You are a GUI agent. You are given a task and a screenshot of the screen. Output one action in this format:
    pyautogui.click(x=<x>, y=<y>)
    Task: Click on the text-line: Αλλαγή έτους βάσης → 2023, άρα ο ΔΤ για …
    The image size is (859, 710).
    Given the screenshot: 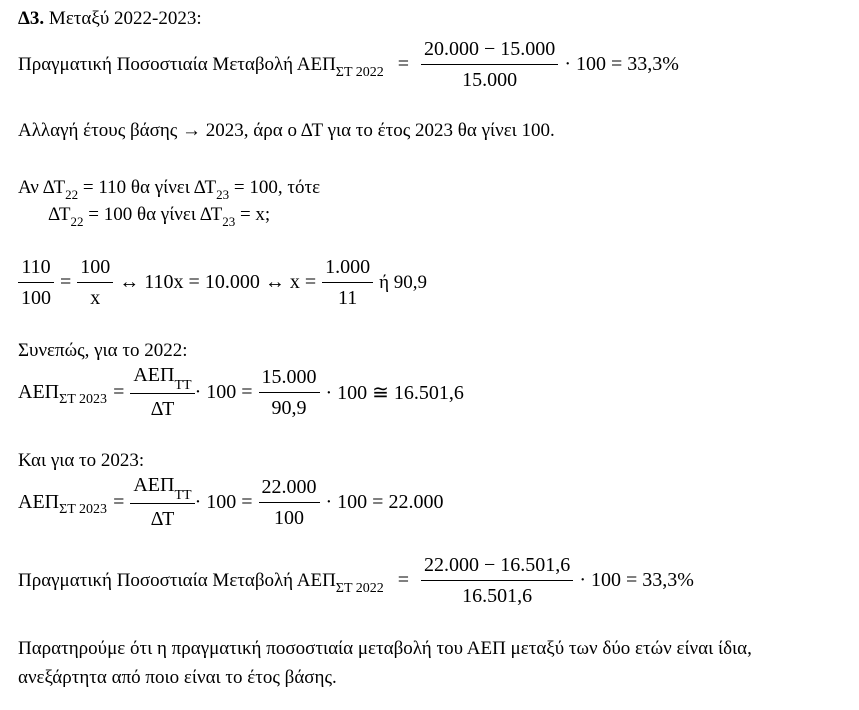 What is the action you would take?
    pyautogui.click(x=286, y=131)
    